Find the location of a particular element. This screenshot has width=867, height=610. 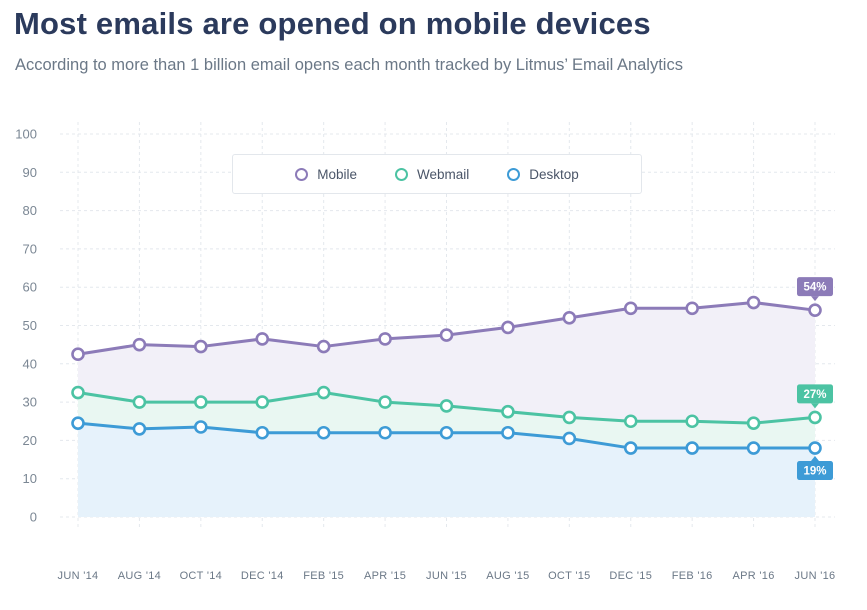

legend-item-webmail: Webmail is located at coordinates (432, 174).